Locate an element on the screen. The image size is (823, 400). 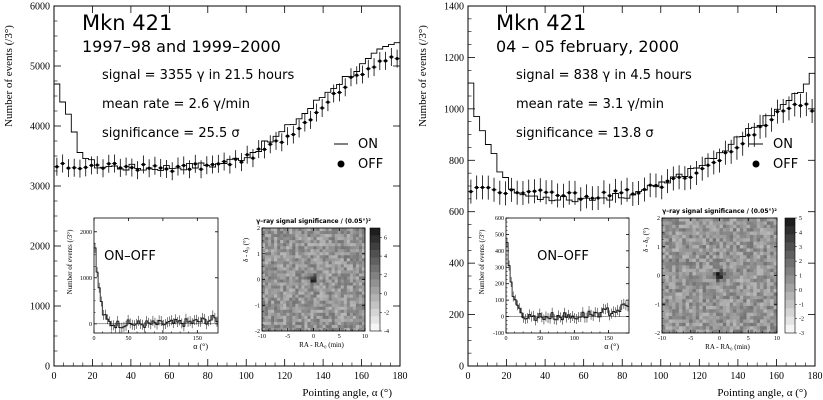
inset-y-axis-label: Number of events (/3°) is located at coordinates (70, 261).